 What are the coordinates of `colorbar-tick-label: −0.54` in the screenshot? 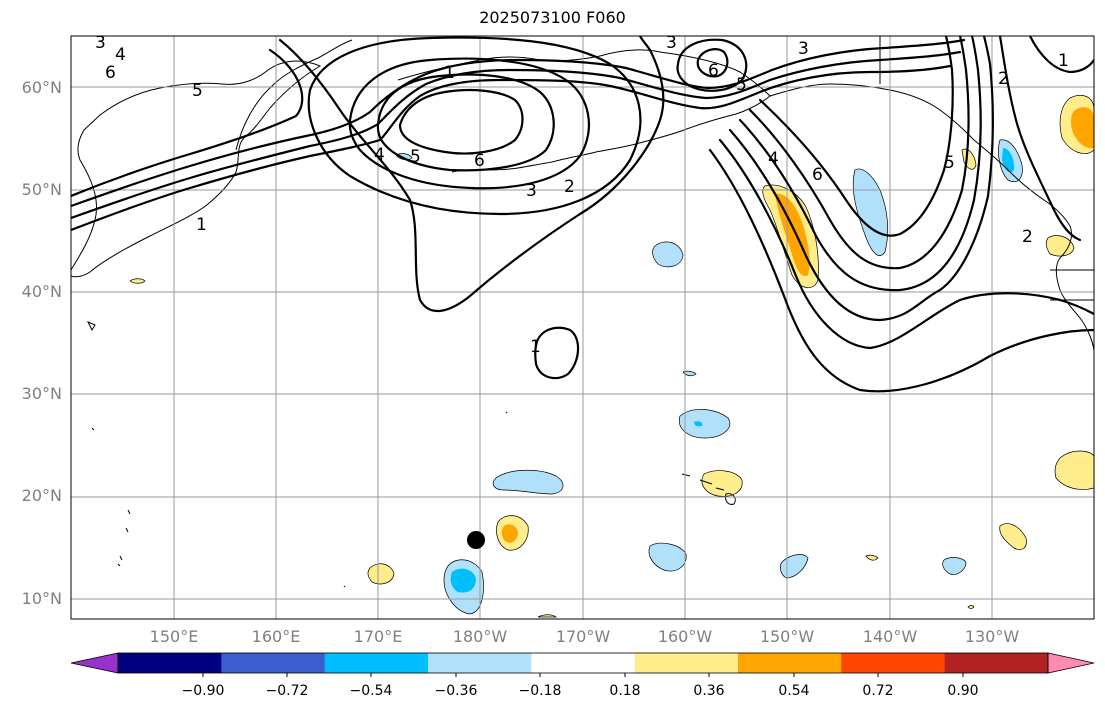 It's located at (371, 691).